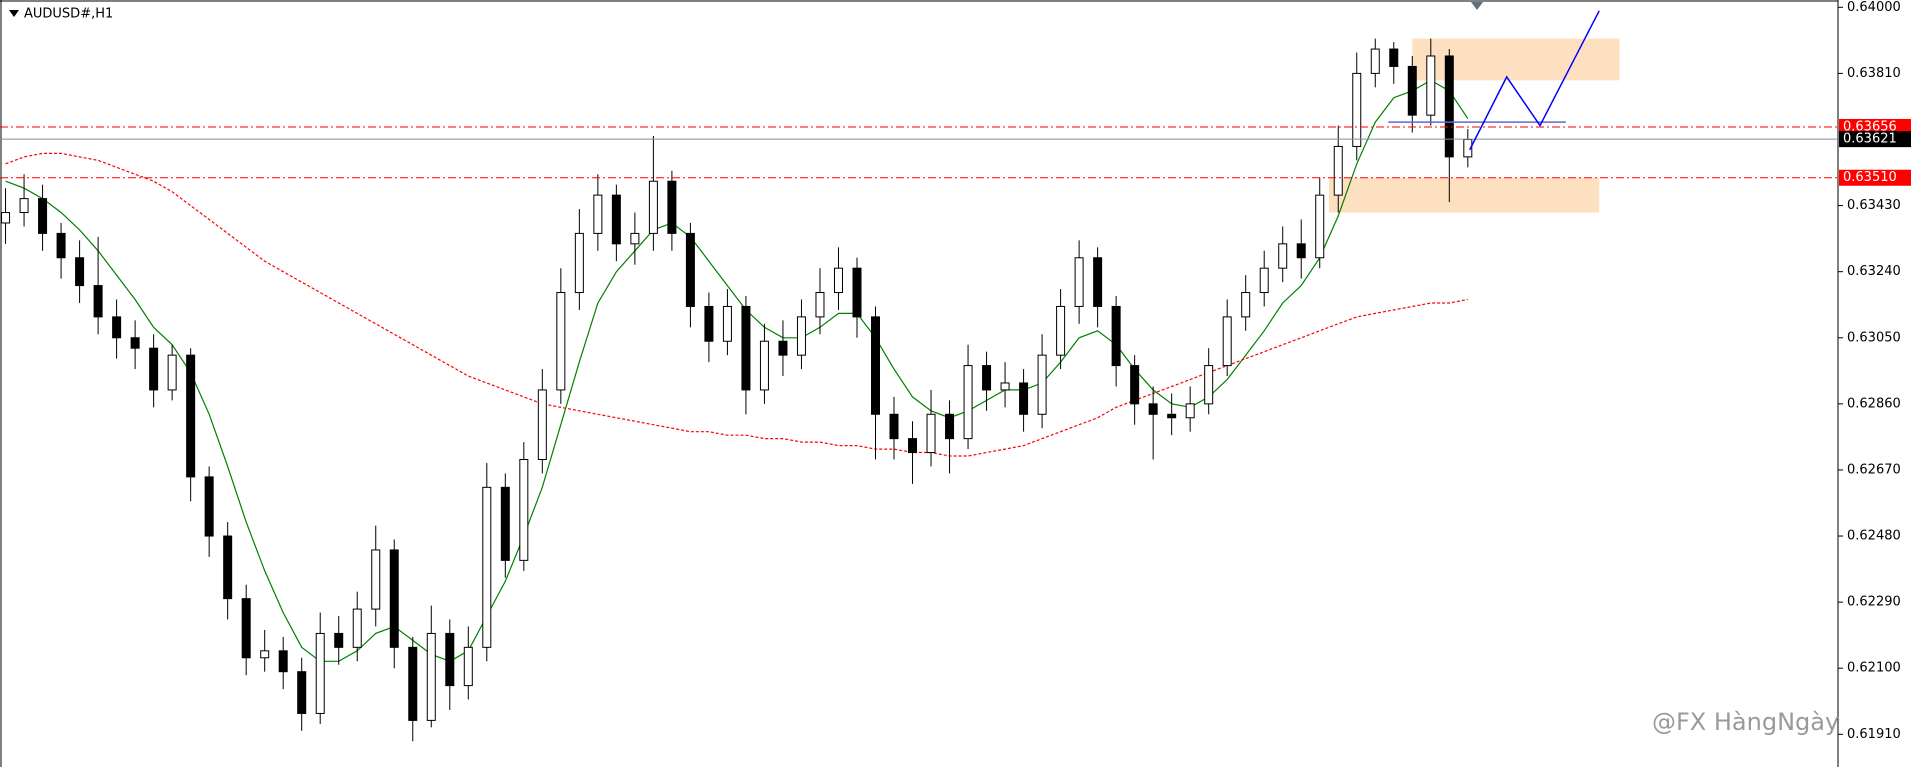  What do you see at coordinates (1874, 734) in the screenshot?
I see `y-tick-label: 0.61910` at bounding box center [1874, 734].